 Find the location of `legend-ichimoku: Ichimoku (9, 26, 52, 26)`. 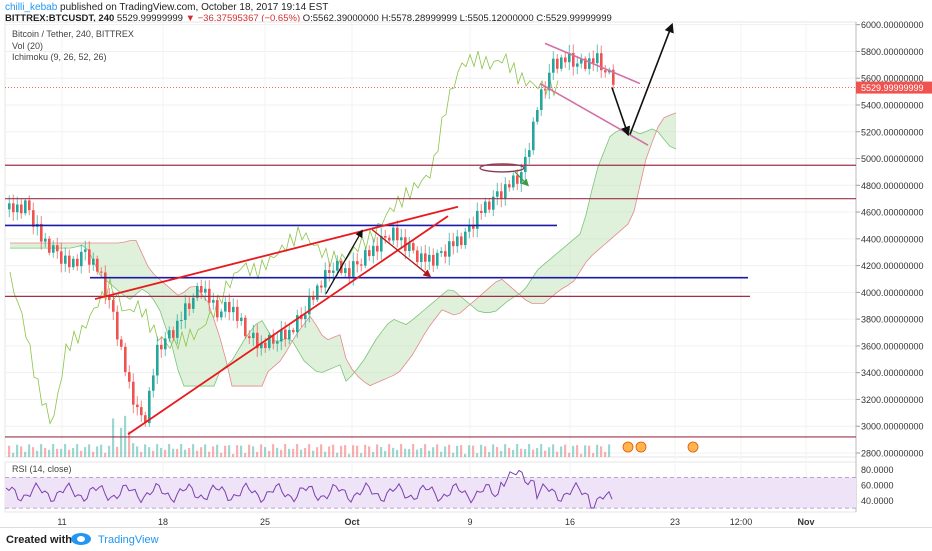

legend-ichimoku: Ichimoku (9, 26, 52, 26) is located at coordinates (59, 57).